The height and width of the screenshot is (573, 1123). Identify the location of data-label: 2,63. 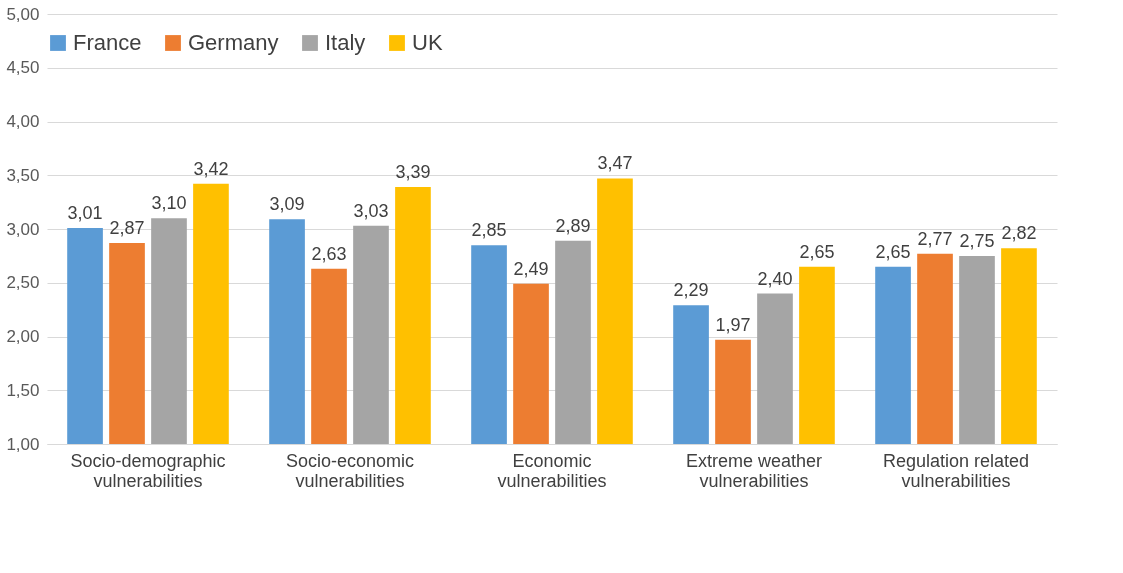
(329, 253).